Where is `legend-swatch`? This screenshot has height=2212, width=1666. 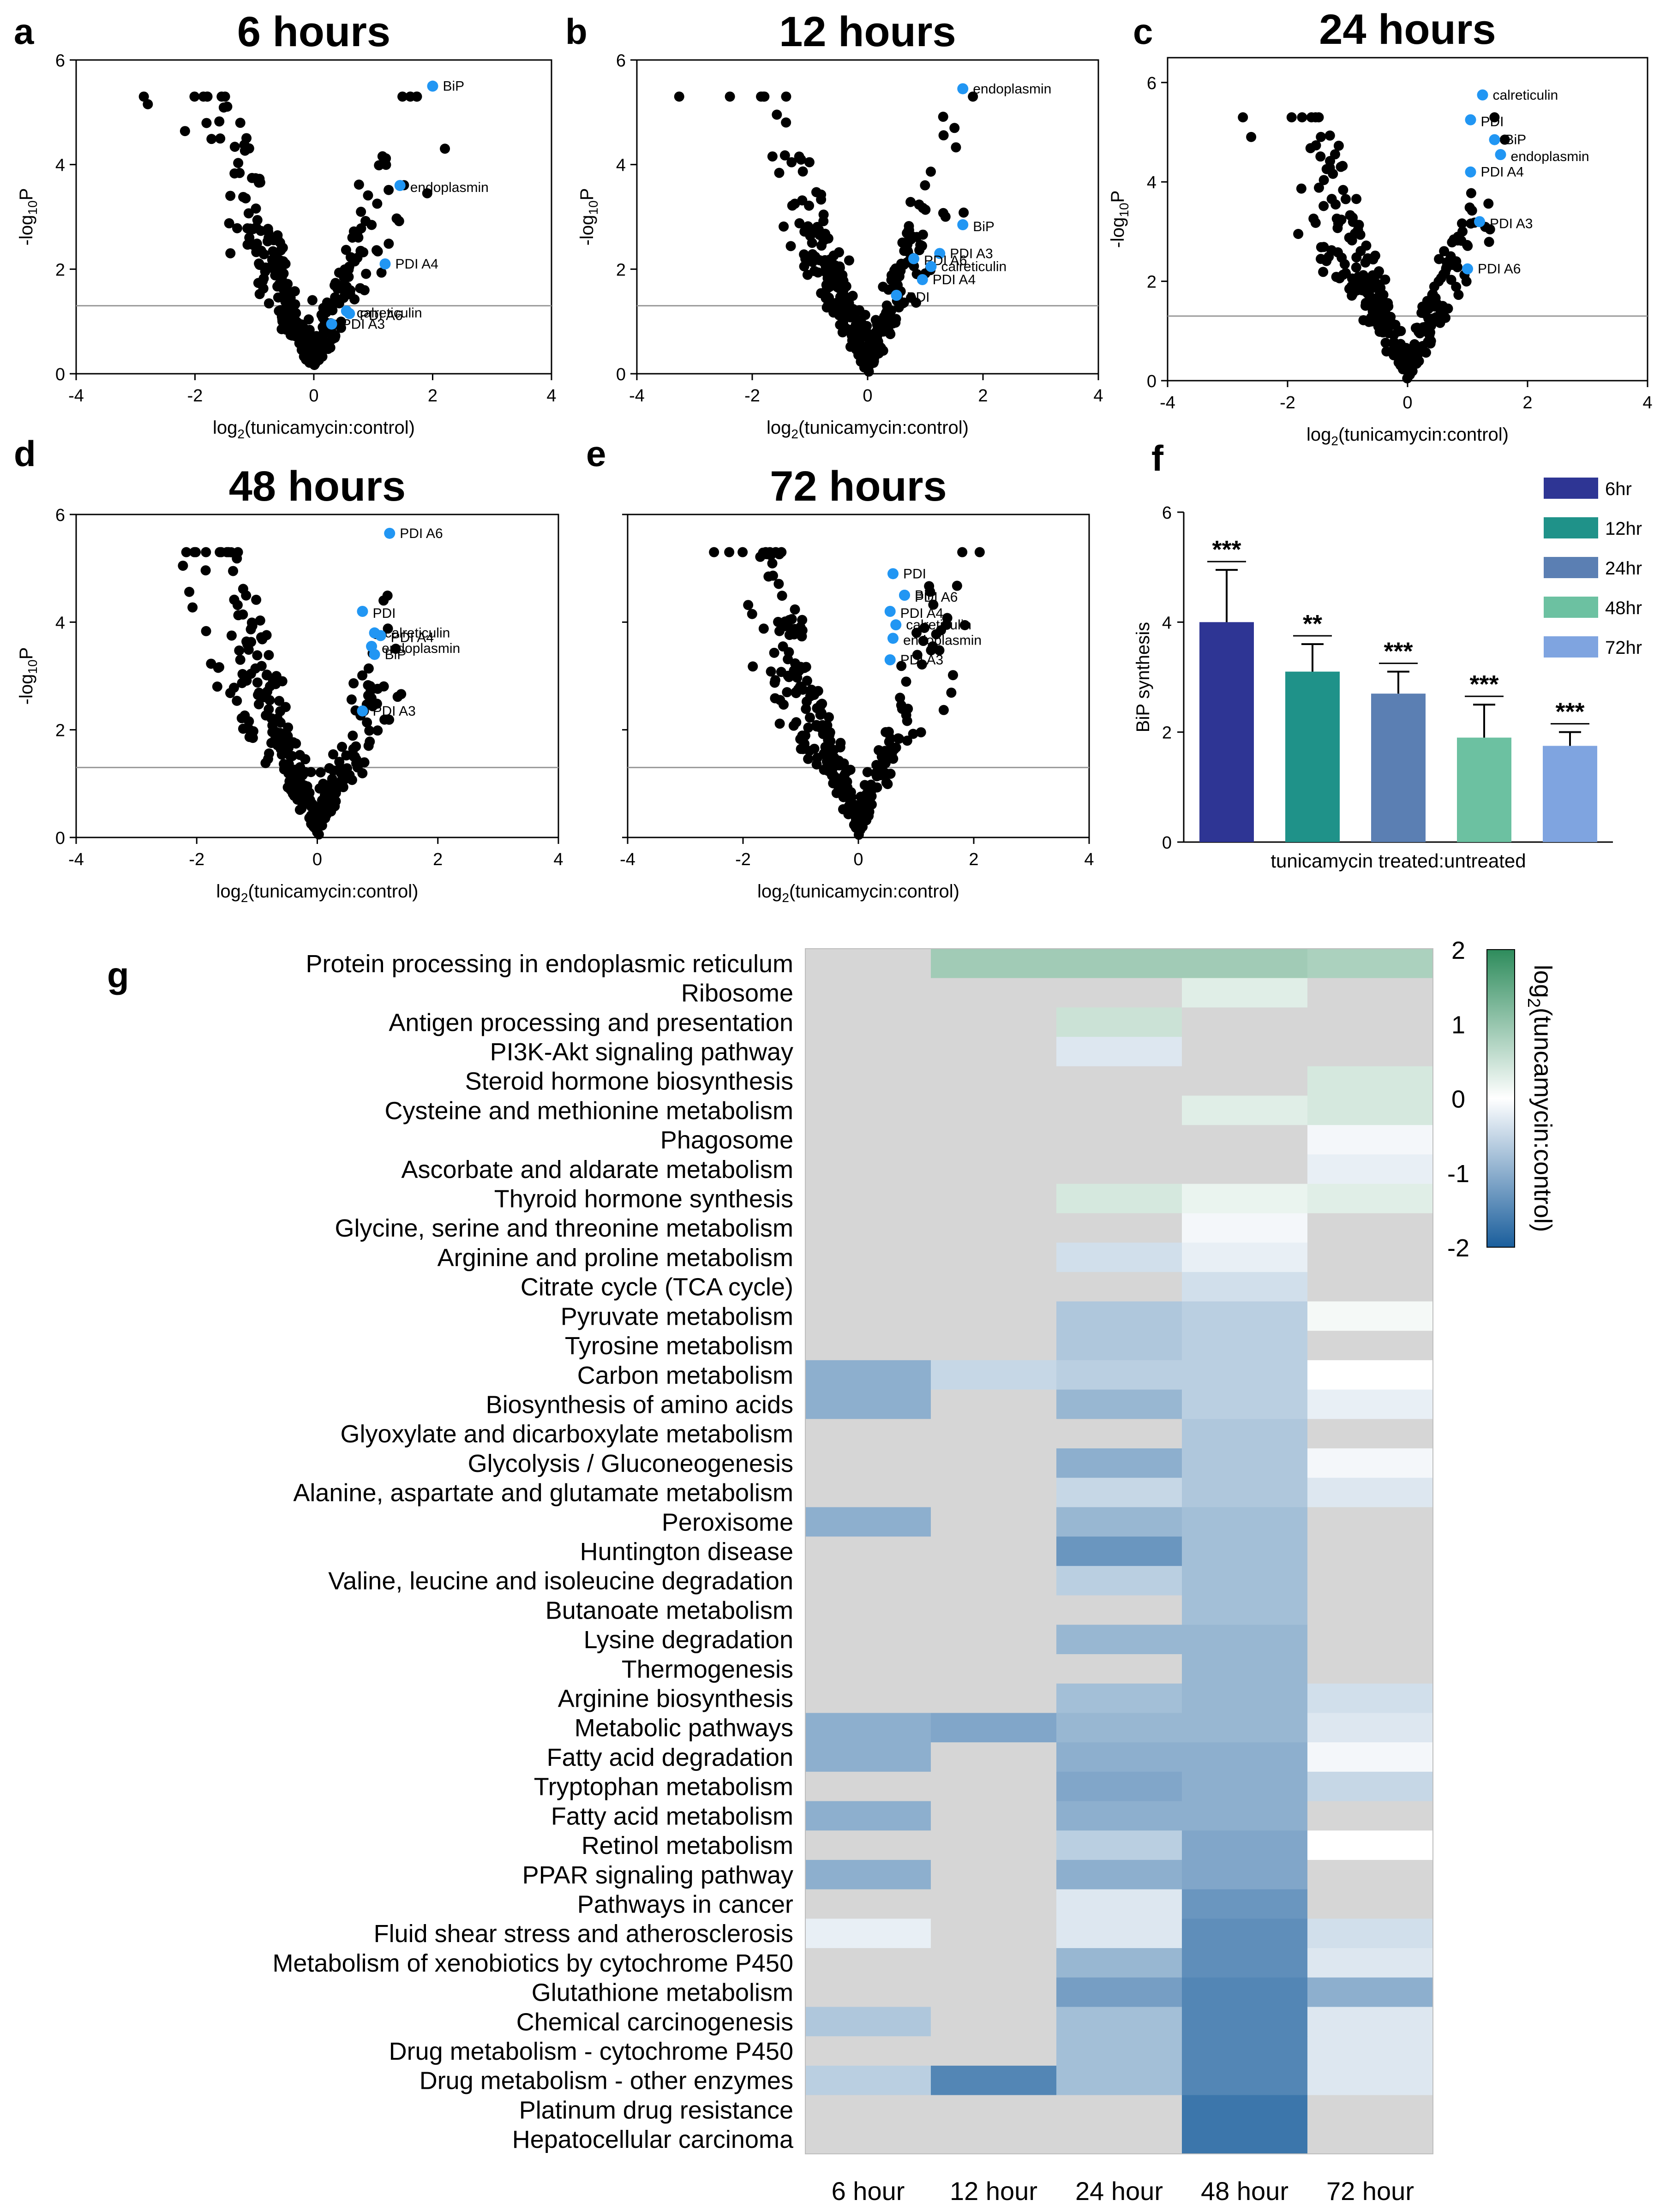 legend-swatch is located at coordinates (1571, 607).